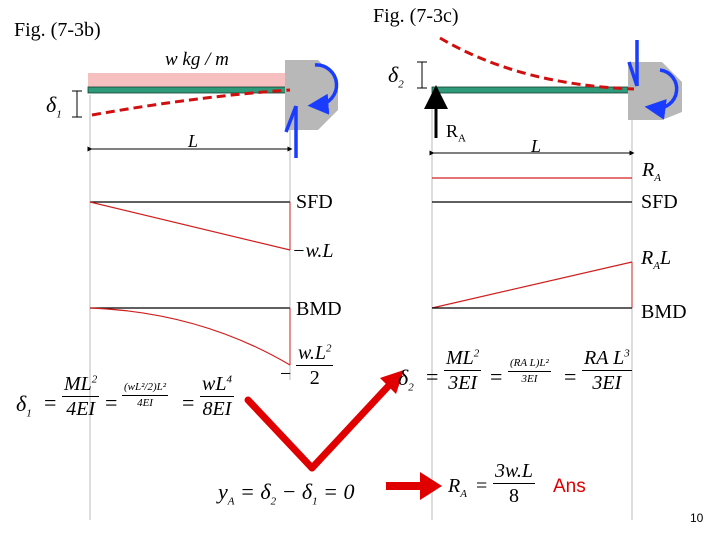  Describe the element at coordinates (432, 376) in the screenshot. I see `delta2-eq-sign1: =` at that location.